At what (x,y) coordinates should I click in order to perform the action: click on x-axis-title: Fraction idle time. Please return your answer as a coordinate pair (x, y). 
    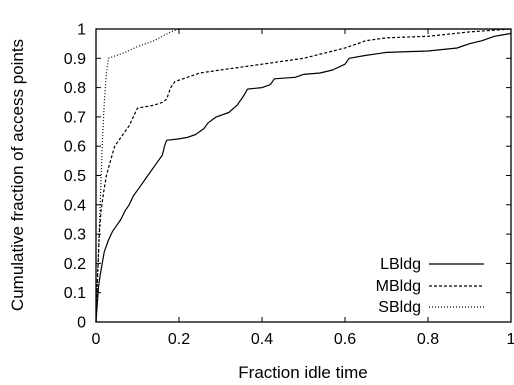
    Looking at the image, I should click on (302, 372).